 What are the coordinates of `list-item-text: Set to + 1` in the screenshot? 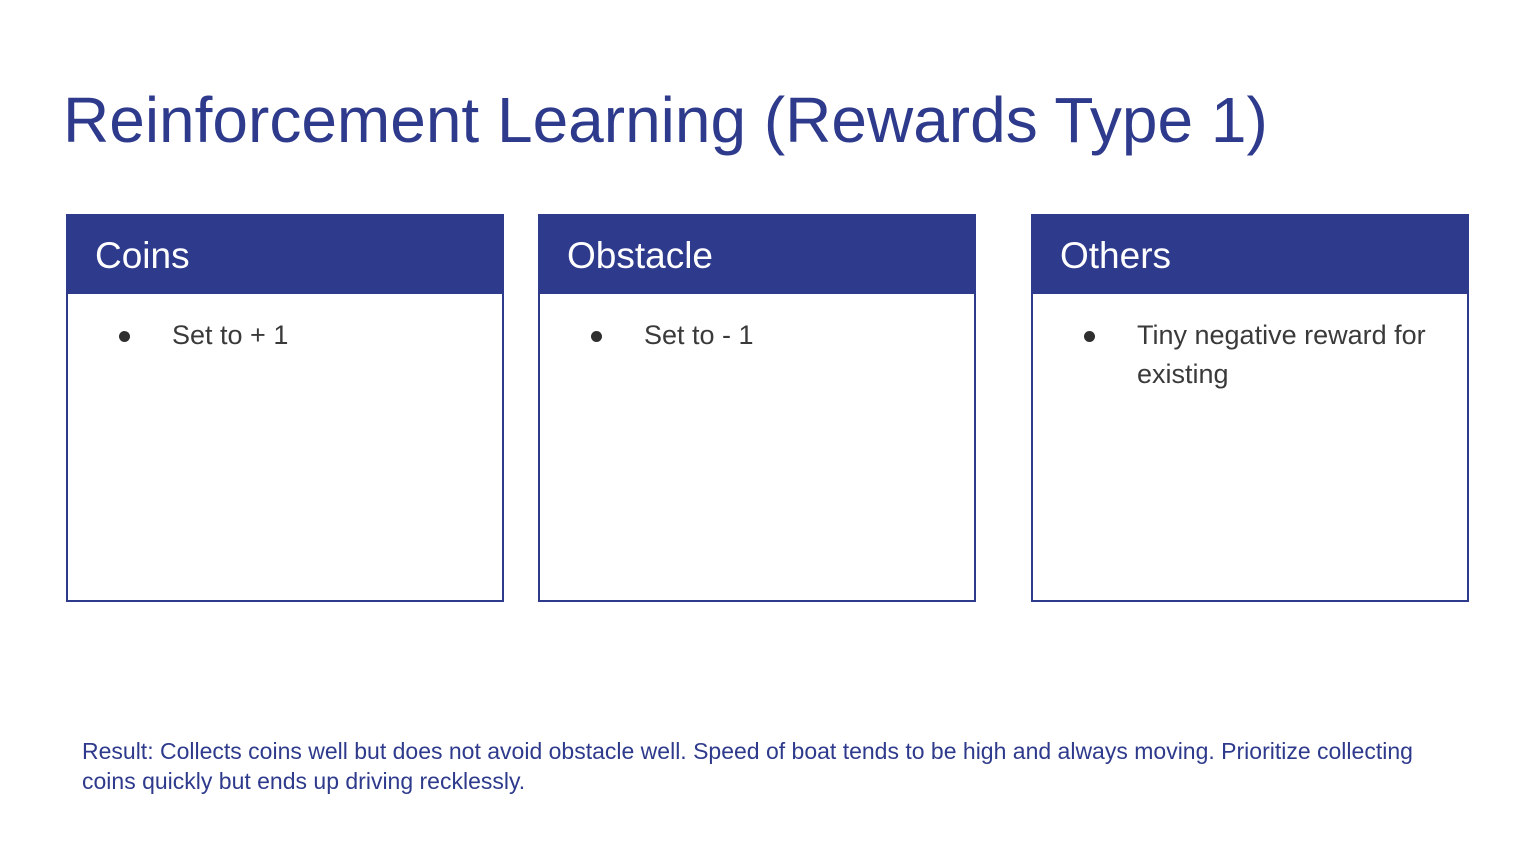 It's located at (230, 335).